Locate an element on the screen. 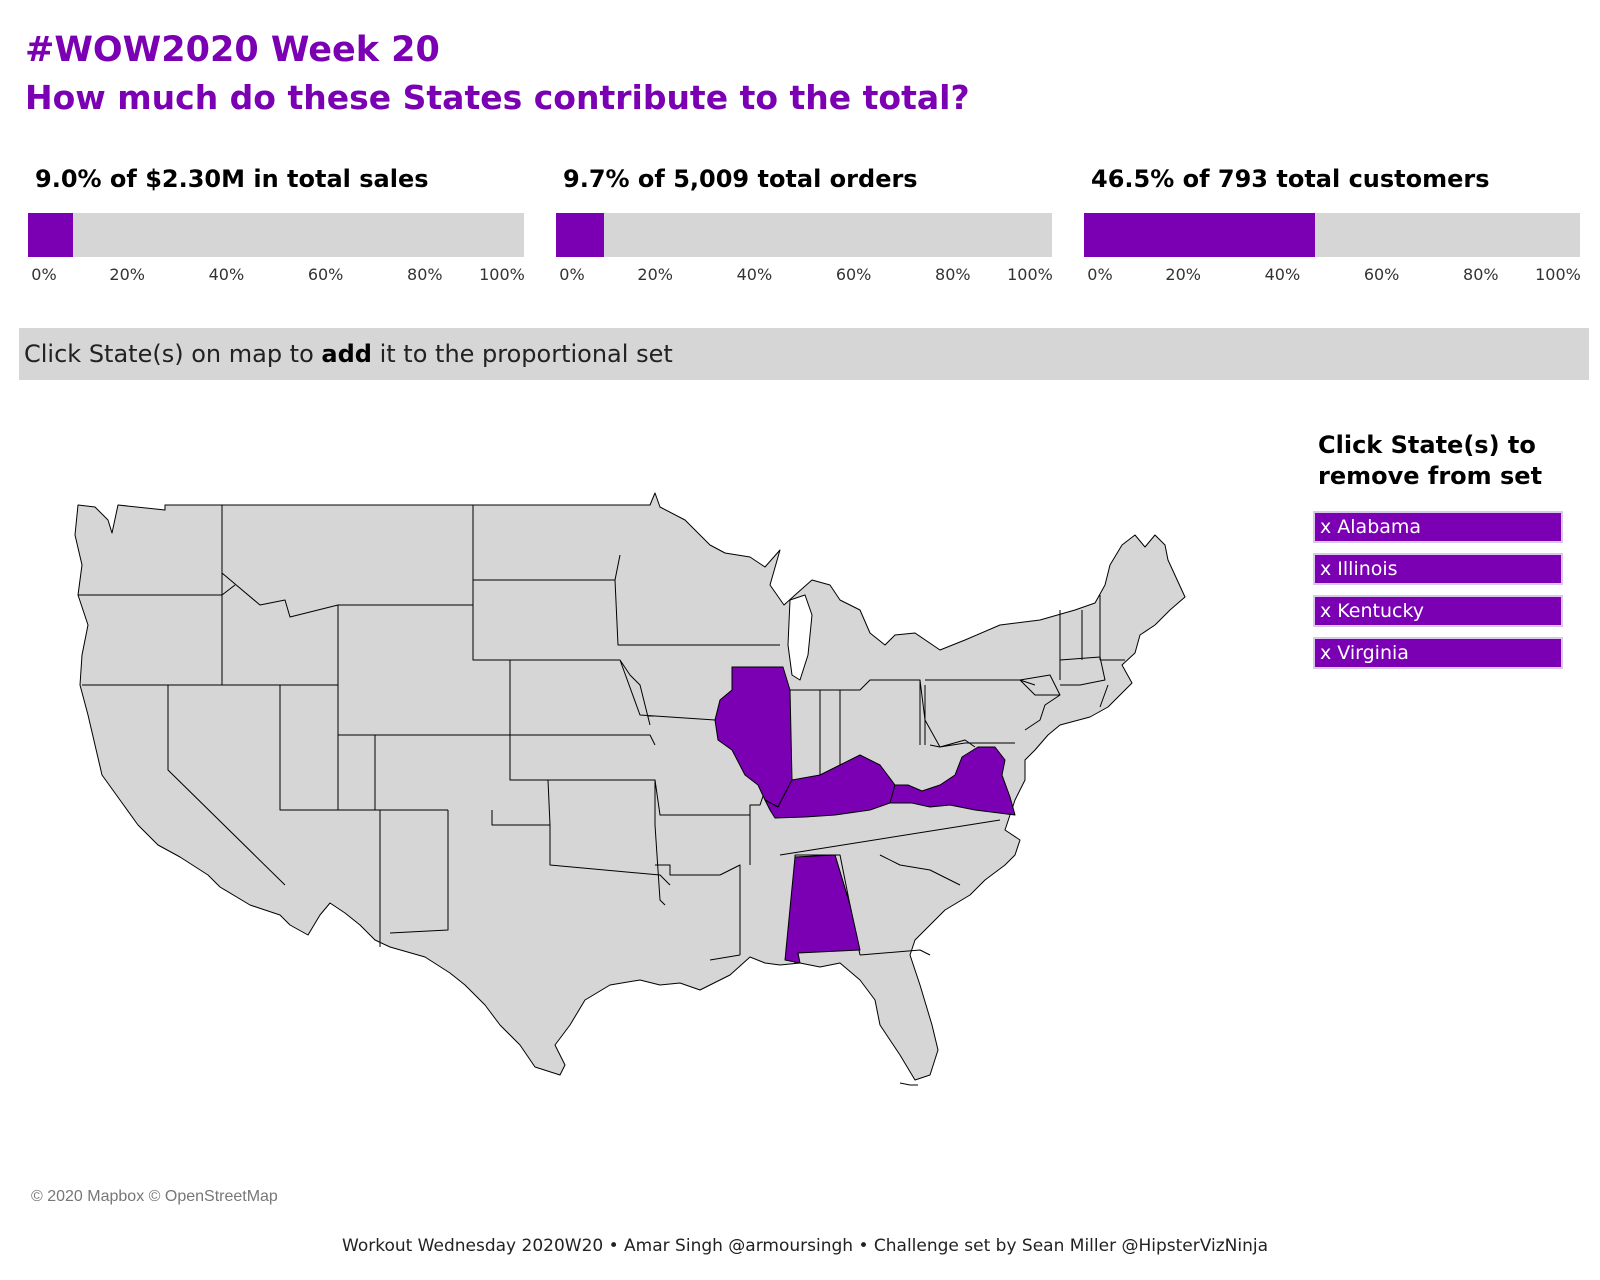 This screenshot has height=1280, width=1600. remove-illinois-button: x Illinois is located at coordinates (1438, 569).